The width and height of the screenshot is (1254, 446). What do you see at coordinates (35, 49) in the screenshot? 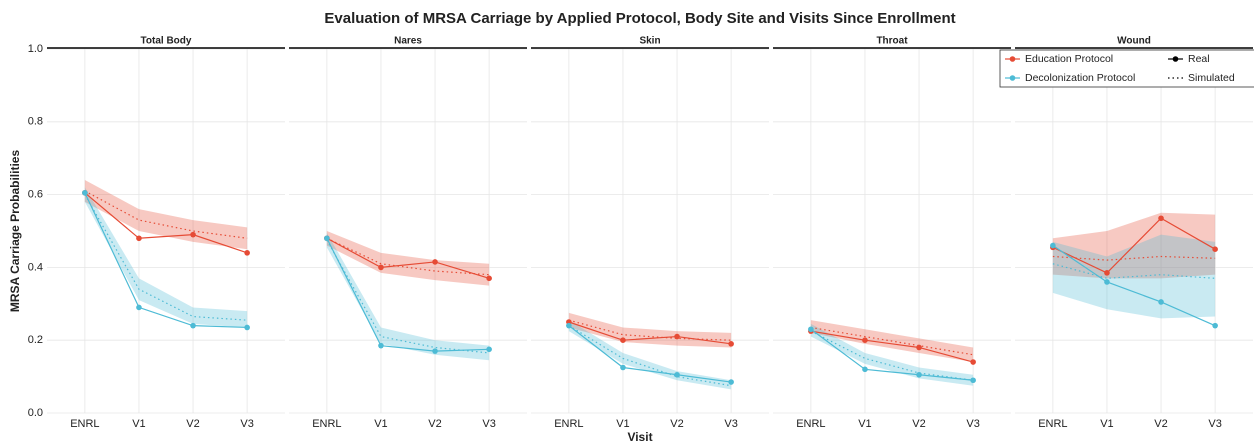
I see `y-tick-label: 1.0` at bounding box center [35, 49].